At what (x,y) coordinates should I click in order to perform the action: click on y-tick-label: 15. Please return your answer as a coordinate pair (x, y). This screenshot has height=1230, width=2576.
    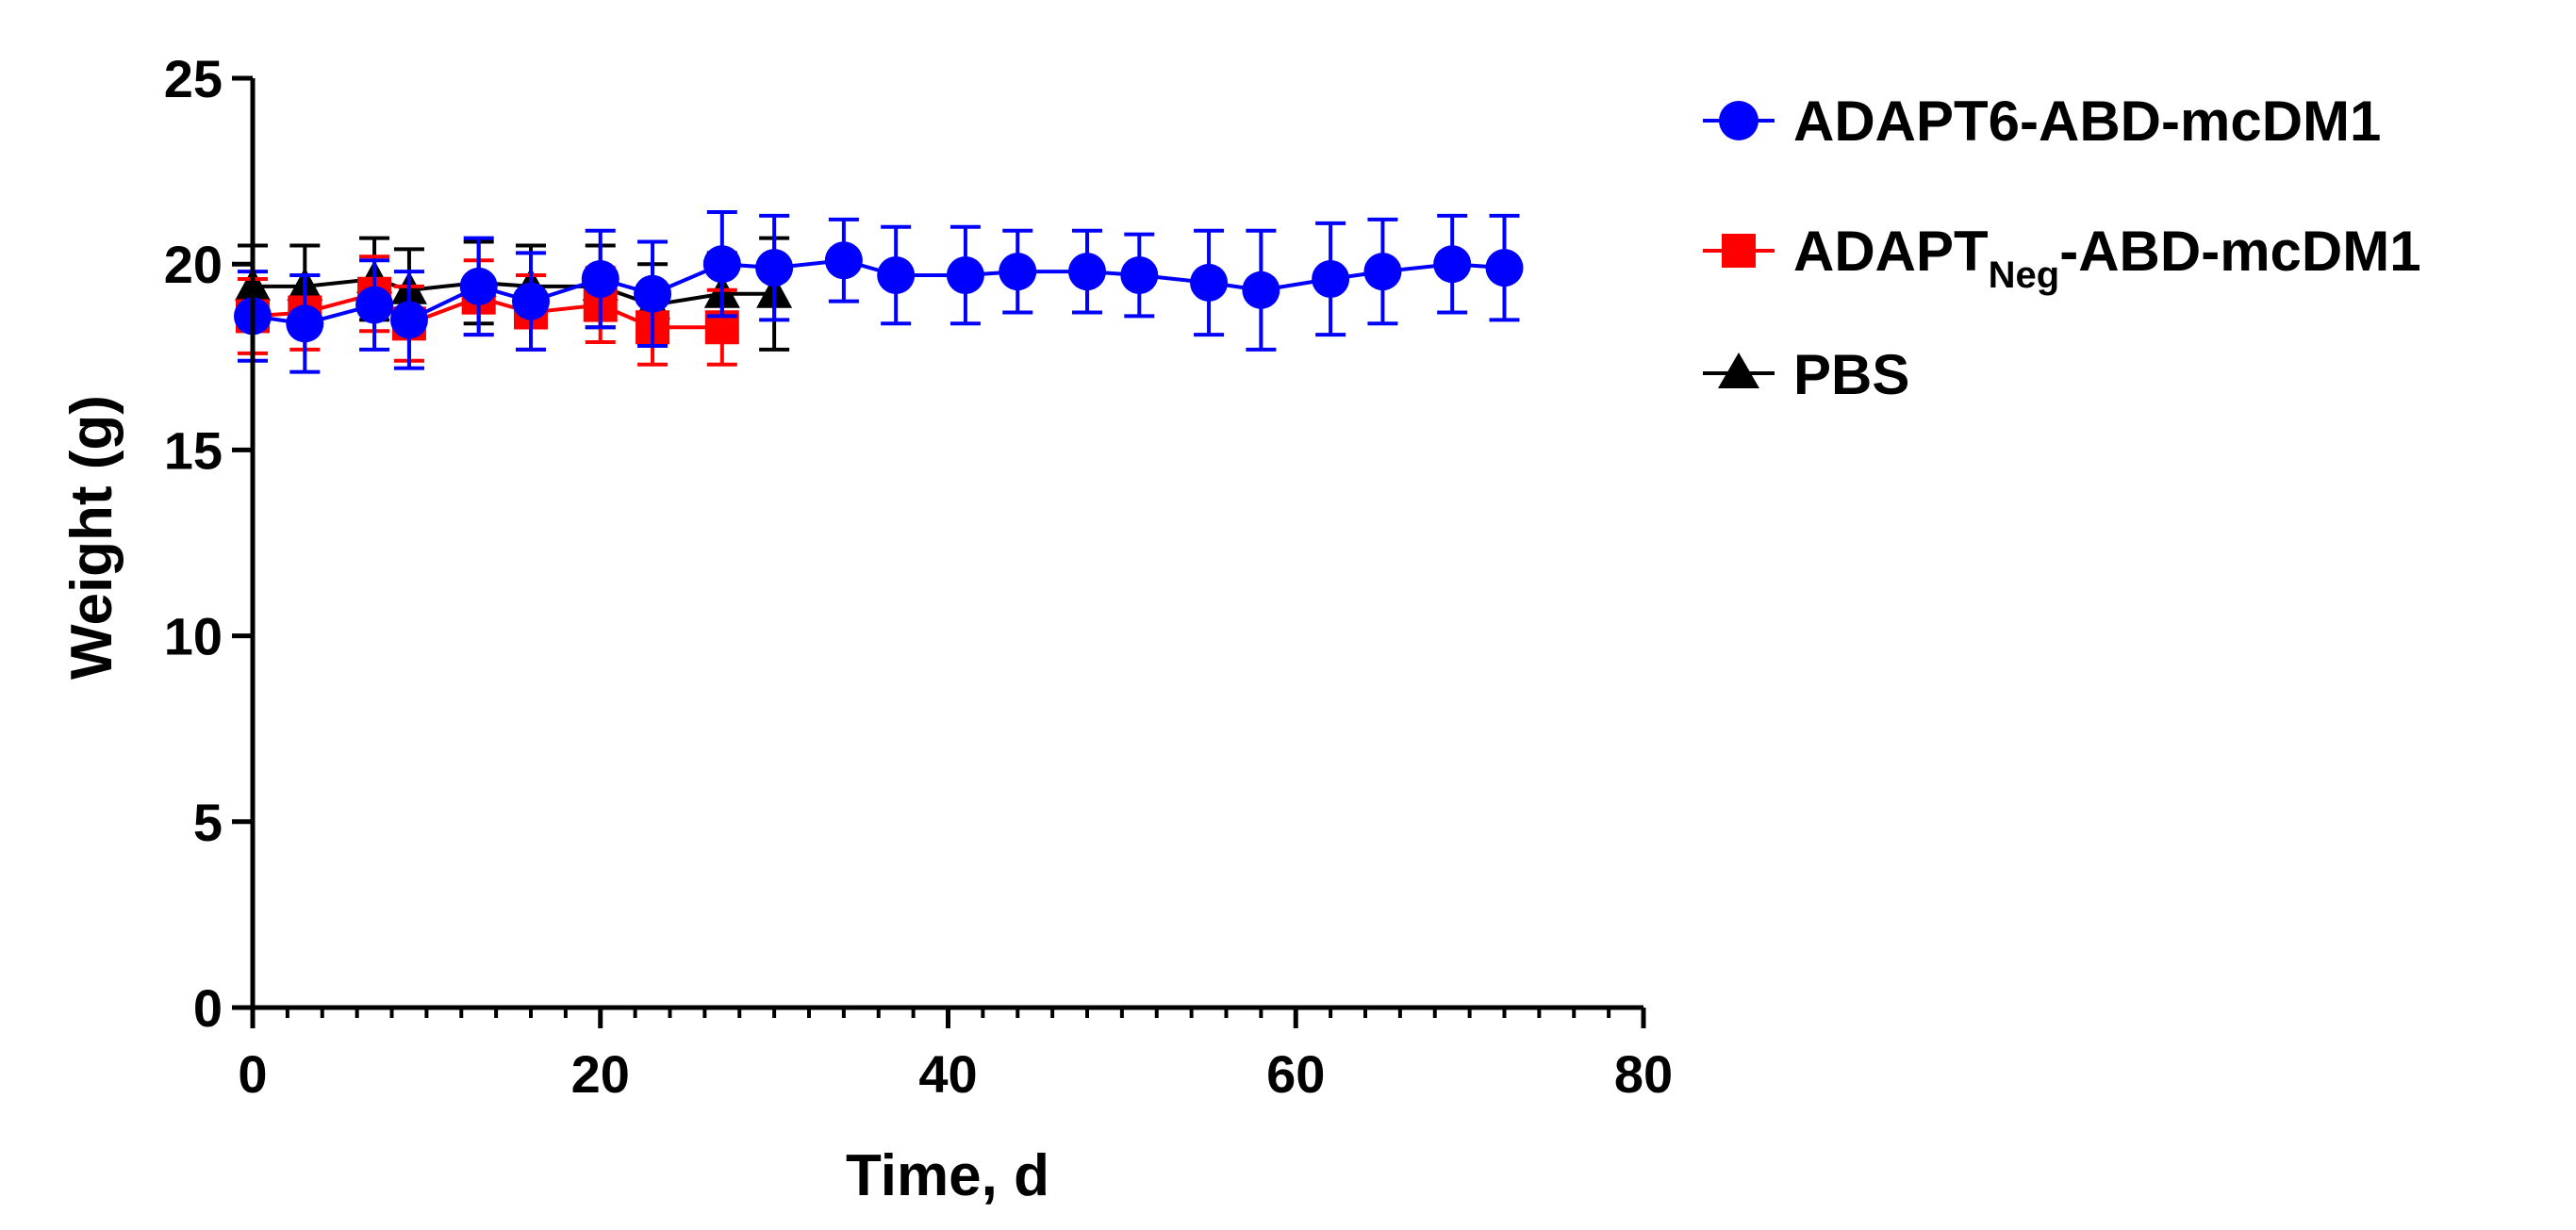
    Looking at the image, I should click on (193, 450).